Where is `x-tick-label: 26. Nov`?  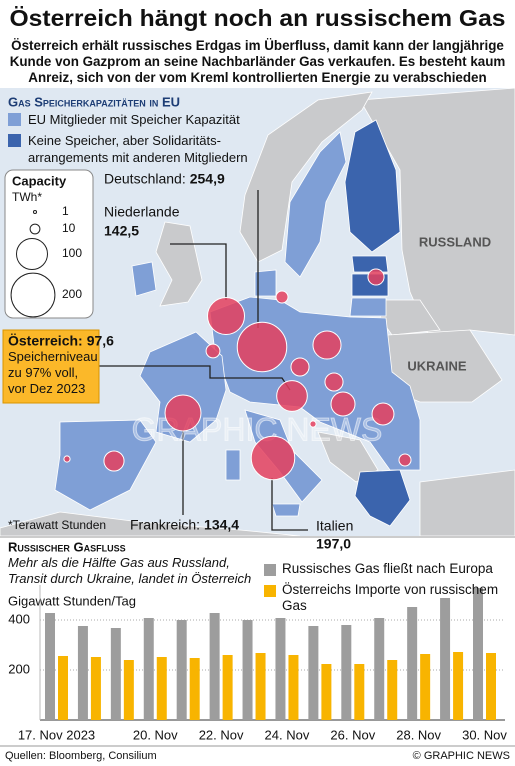 x-tick-label: 26. Nov is located at coordinates (352, 734).